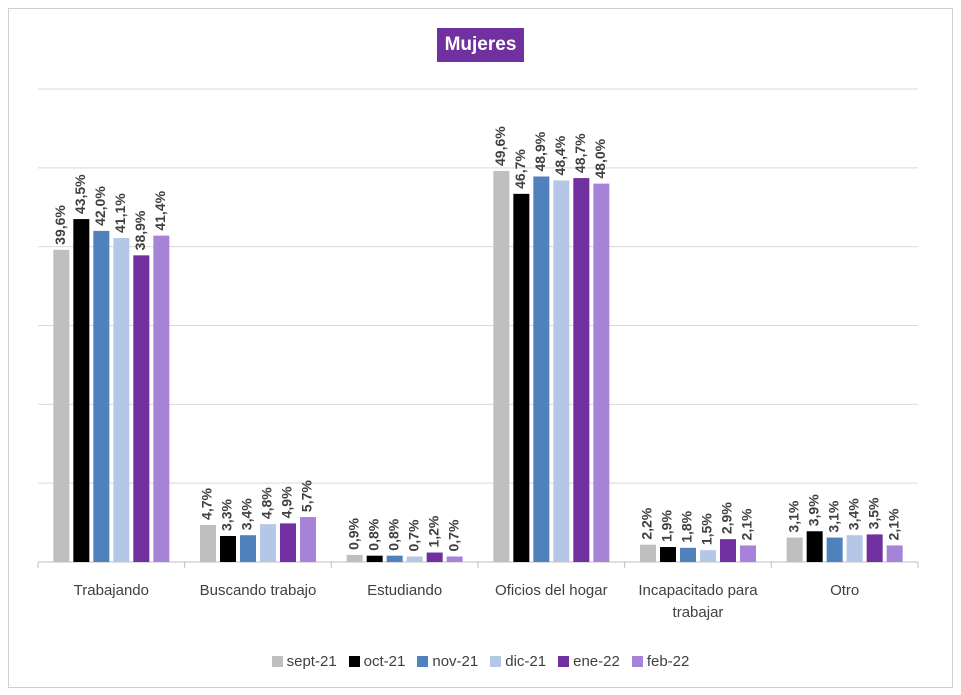 The width and height of the screenshot is (961, 695). What do you see at coordinates (311, 661) in the screenshot?
I see `legend-label: sept-21` at bounding box center [311, 661].